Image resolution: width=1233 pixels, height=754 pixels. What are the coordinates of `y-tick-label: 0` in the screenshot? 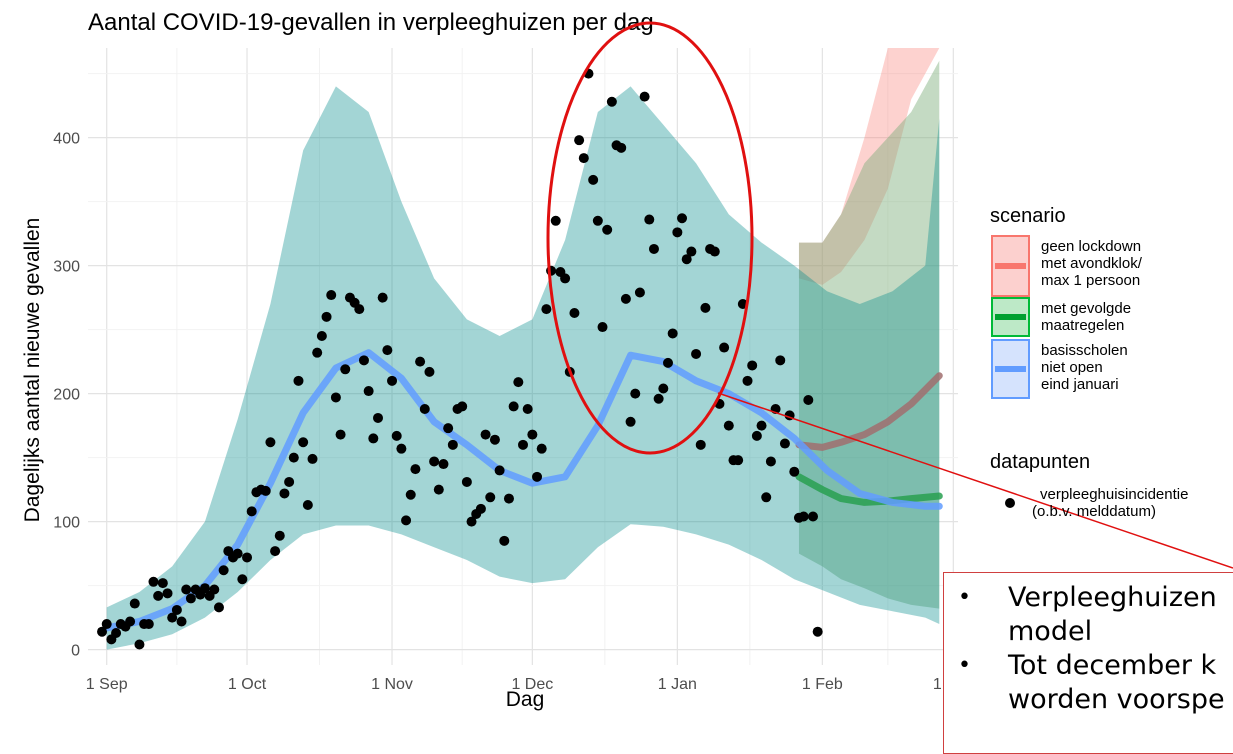 It's located at (75, 651).